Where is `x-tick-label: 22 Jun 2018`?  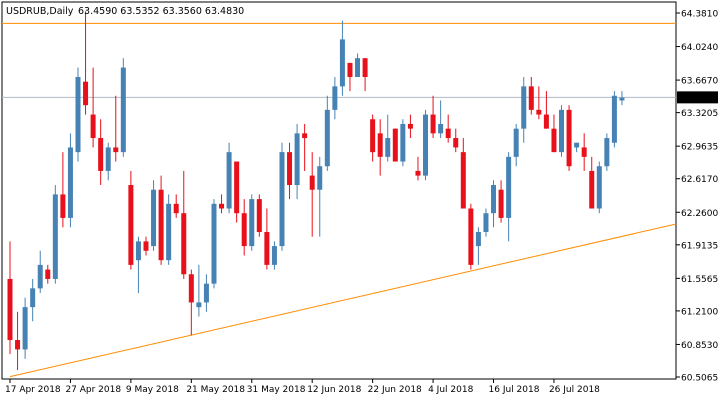
x-tick-label: 22 Jun 2018 is located at coordinates (395, 390).